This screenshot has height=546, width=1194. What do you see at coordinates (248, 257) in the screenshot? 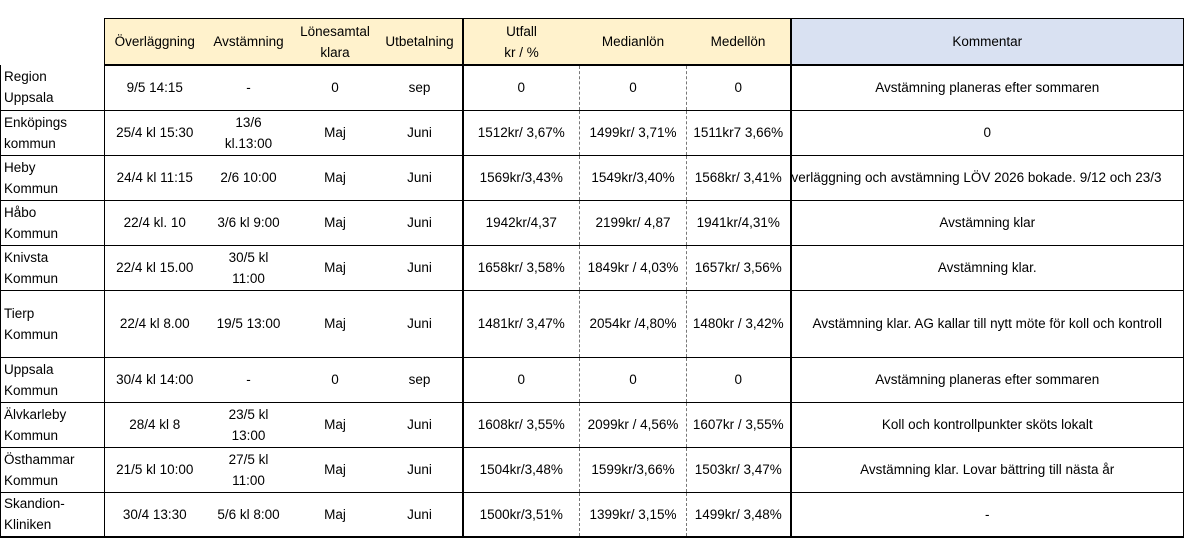
I see `cell-avstamning-line: 30/5 kl` at bounding box center [248, 257].